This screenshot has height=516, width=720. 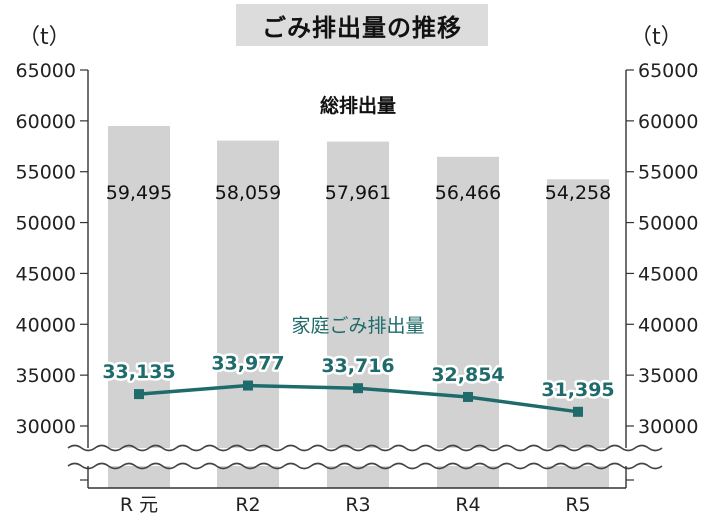 I want to click on right-tick-label-60000: 60000, so click(x=668, y=122).